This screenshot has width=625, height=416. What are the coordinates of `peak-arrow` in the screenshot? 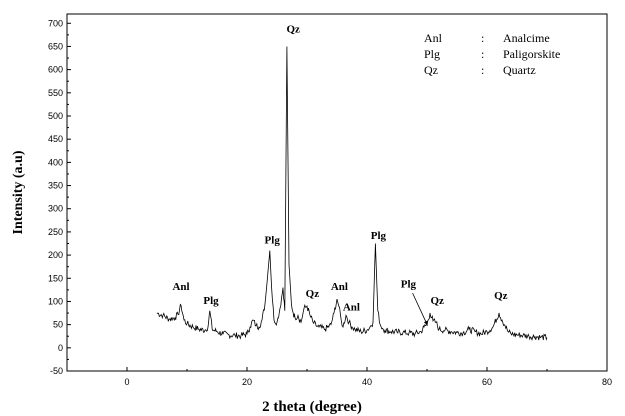 It's located at (420, 309).